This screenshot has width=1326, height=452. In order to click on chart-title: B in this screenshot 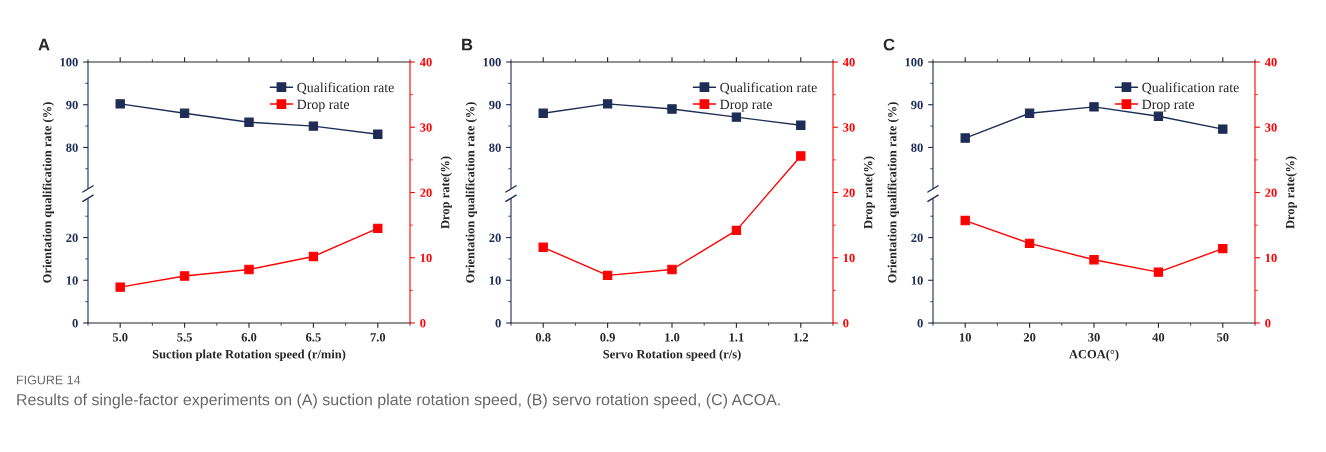, I will do `click(467, 44)`.